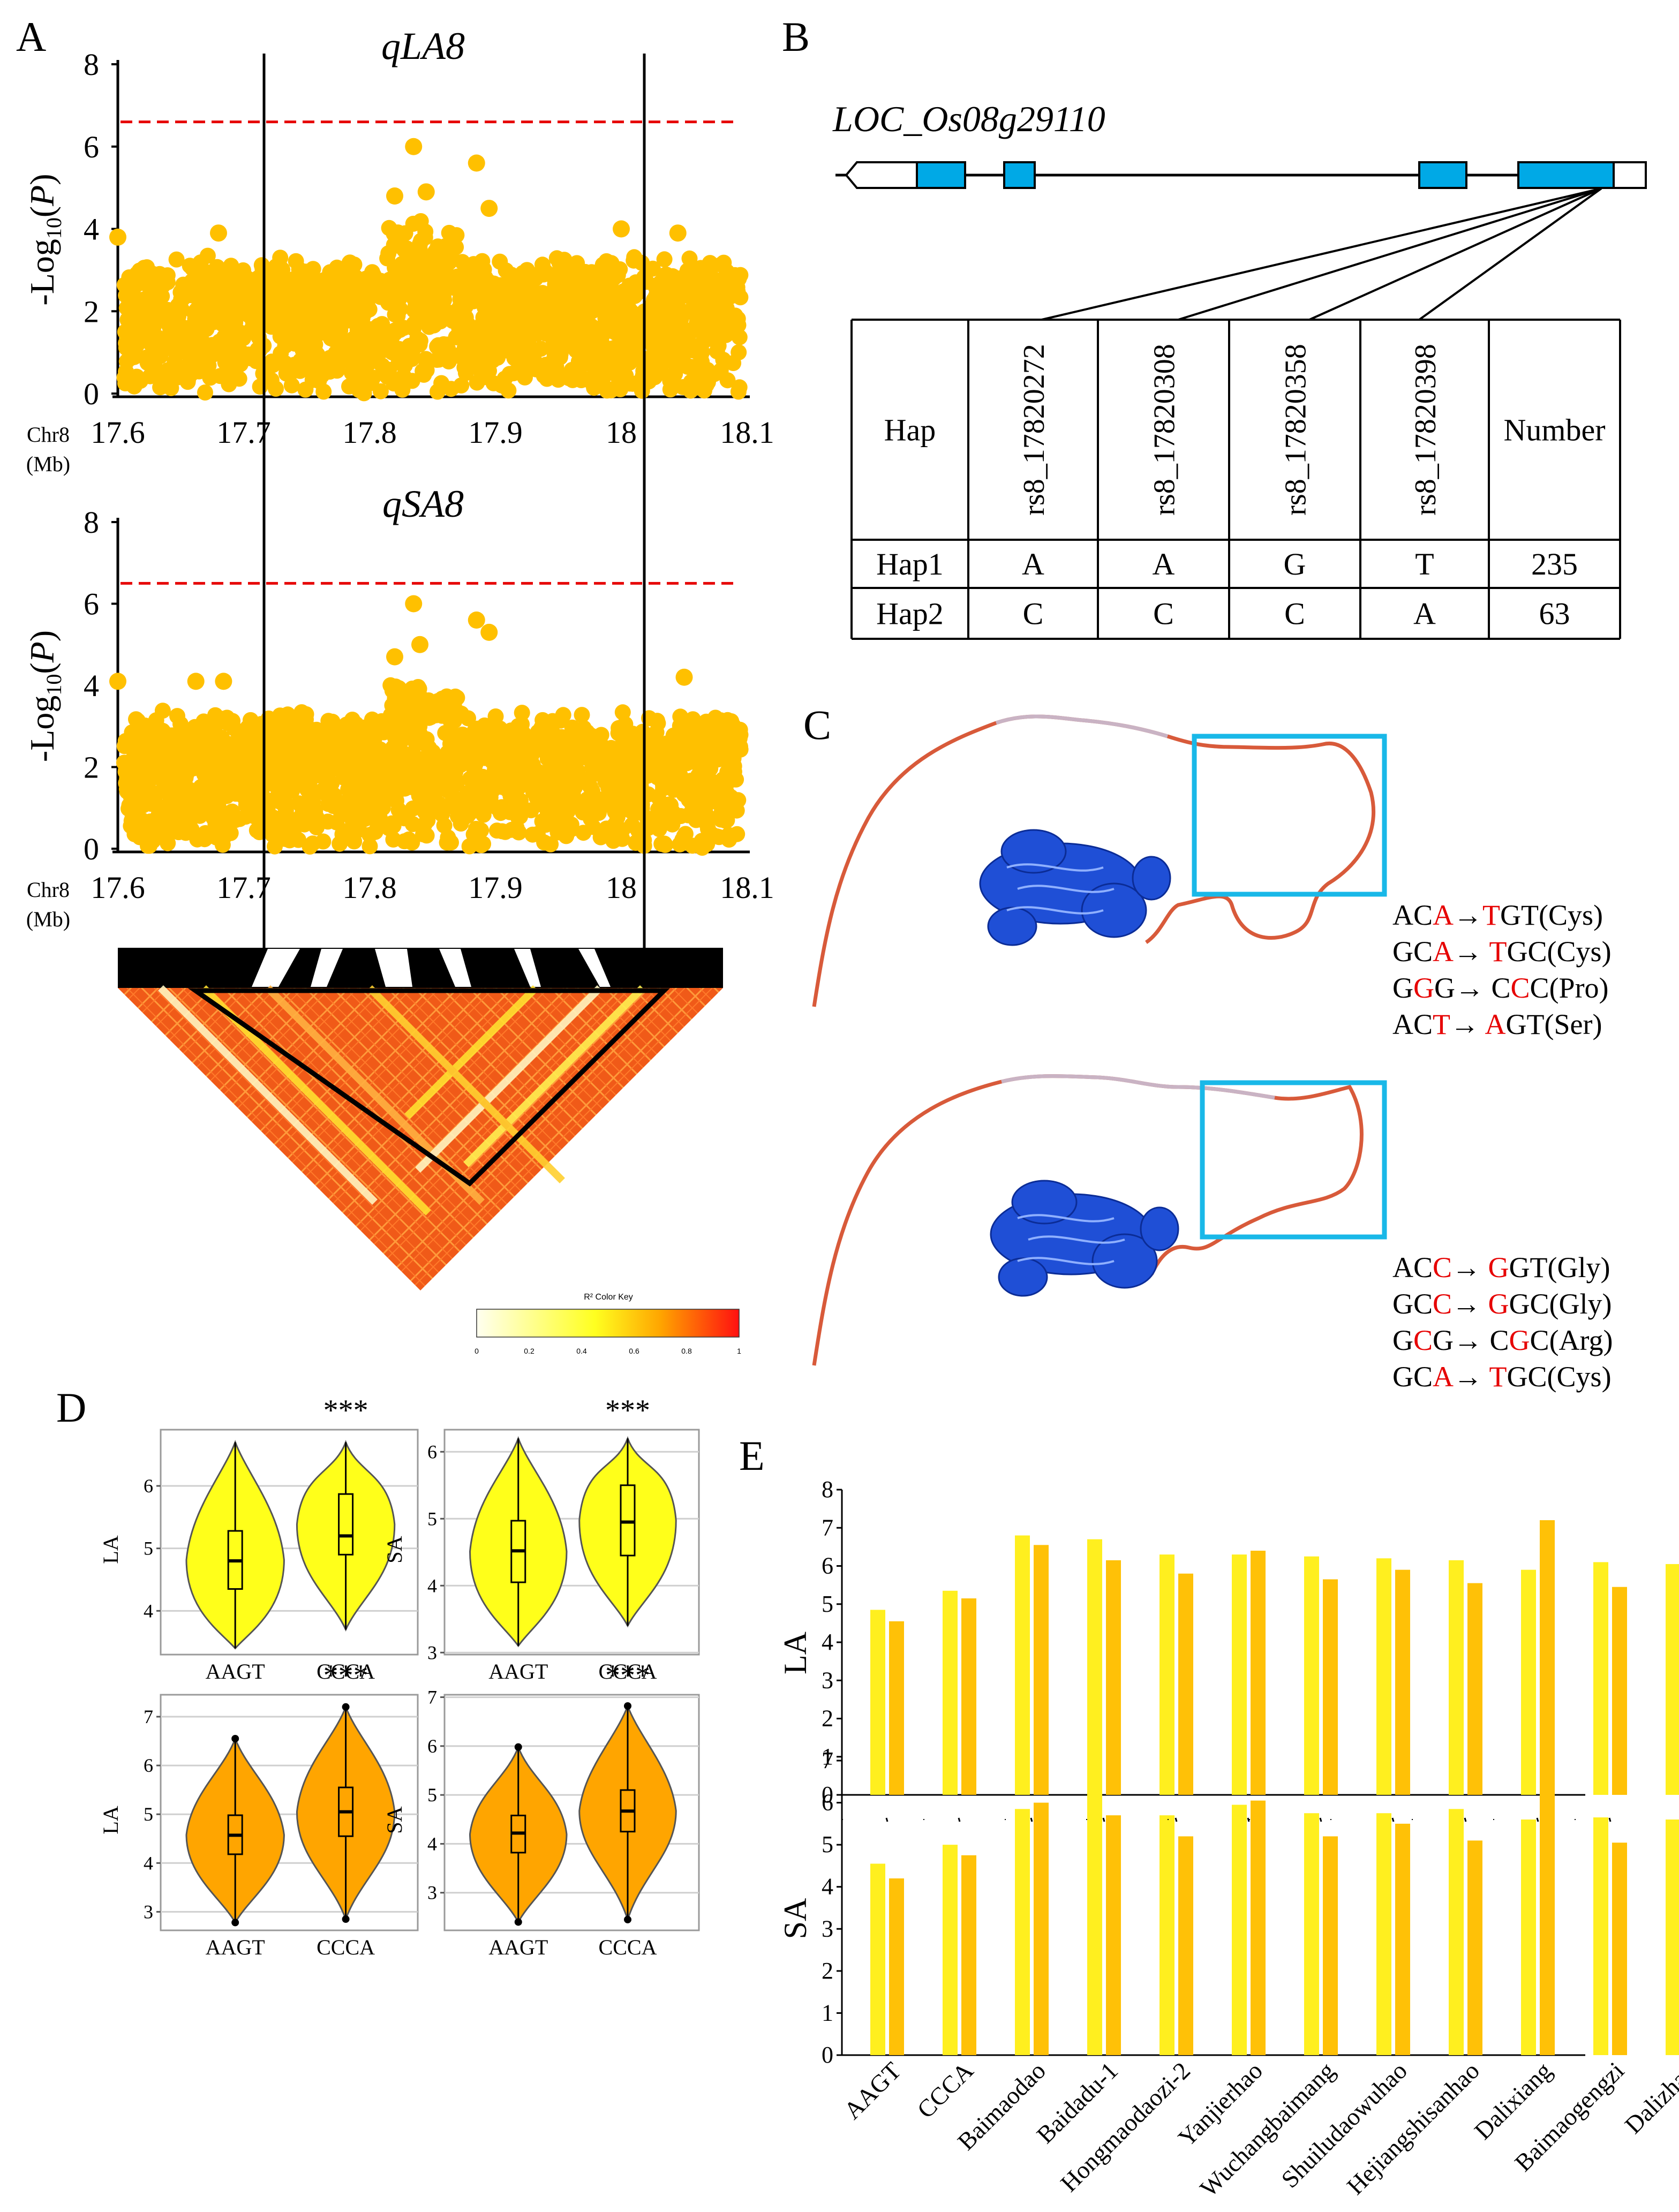 The height and width of the screenshot is (2212, 1679). What do you see at coordinates (394, 1550) in the screenshot?
I see `y-axis-label: SA` at bounding box center [394, 1550].